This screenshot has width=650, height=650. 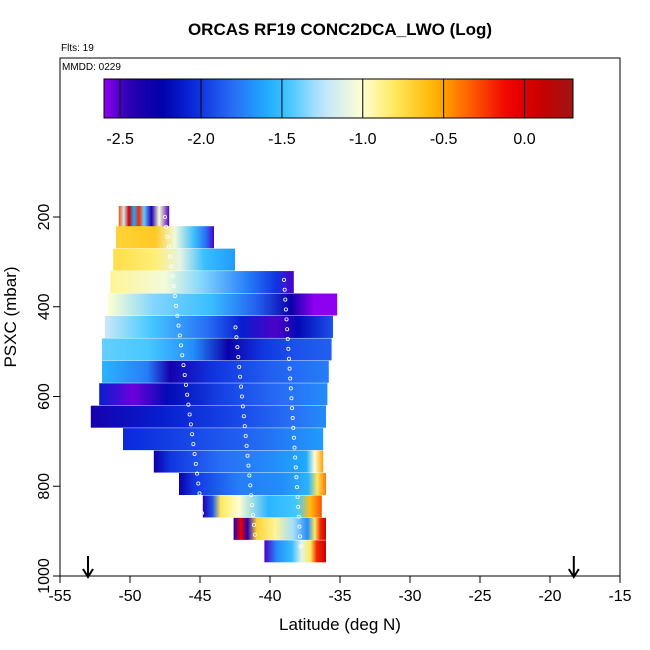 I want to click on colorbar-tick-label: -2.0, so click(x=201, y=139).